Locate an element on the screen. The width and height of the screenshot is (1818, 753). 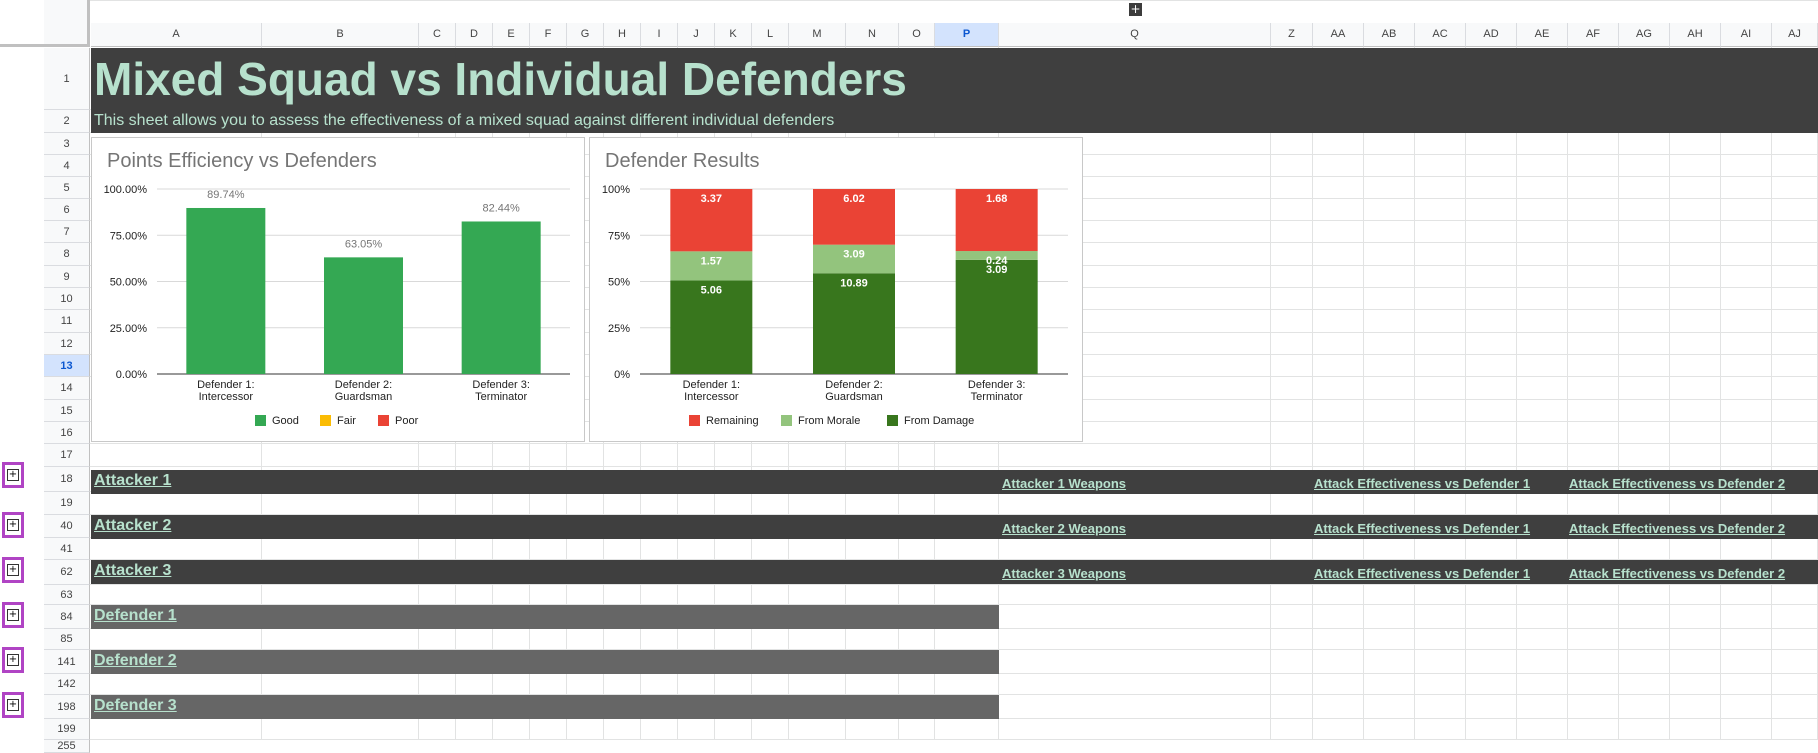
row-header: 255 is located at coordinates (67, 746).